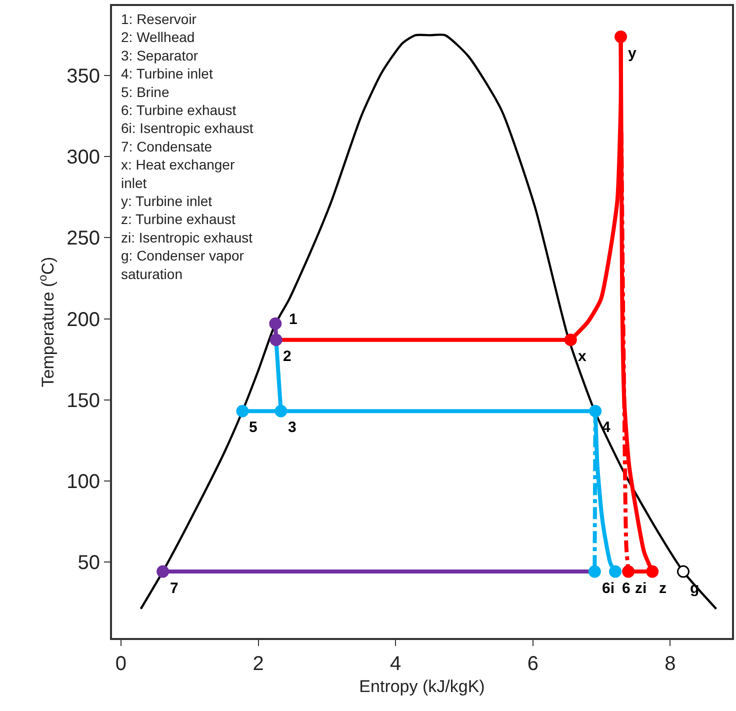 This screenshot has width=736, height=711. What do you see at coordinates (253, 427) in the screenshot?
I see `annotation: 5` at bounding box center [253, 427].